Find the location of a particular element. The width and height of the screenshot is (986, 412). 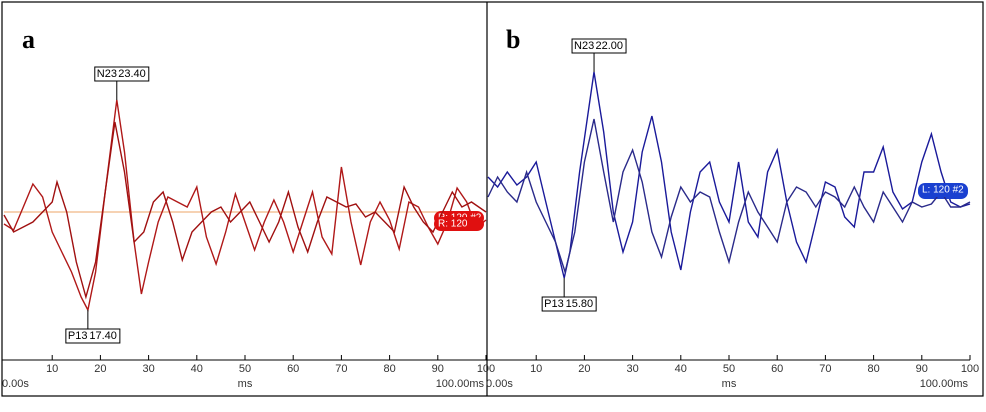

series-name: R: 120 is located at coordinates (453, 224).